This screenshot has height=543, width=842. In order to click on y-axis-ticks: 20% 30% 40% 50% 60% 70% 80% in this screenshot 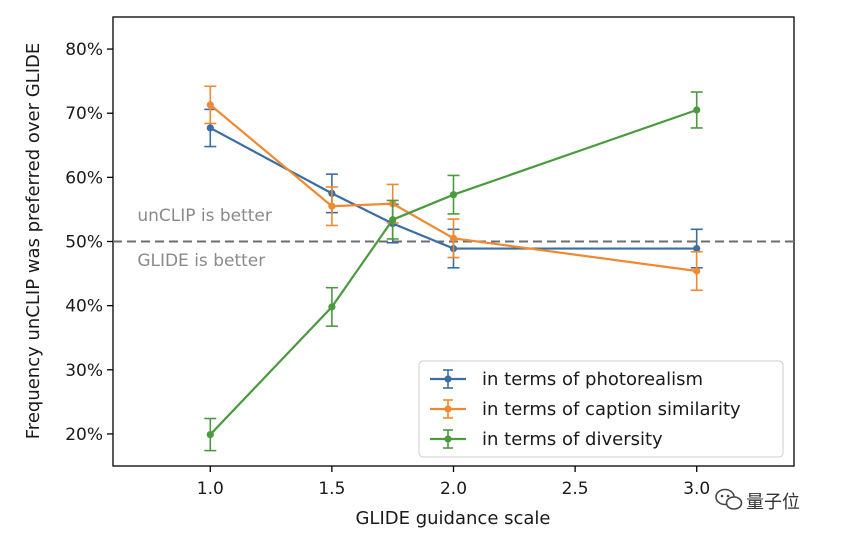, I will do `click(89, 242)`.